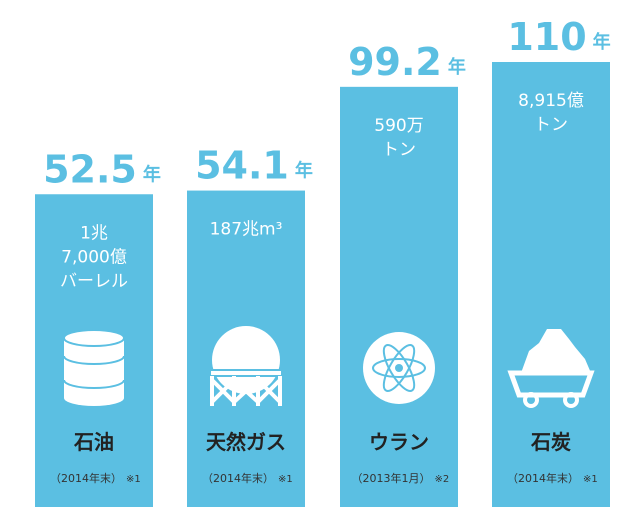 This screenshot has height=518, width=640. I want to click on icon-tank-legs, so click(246, 391).